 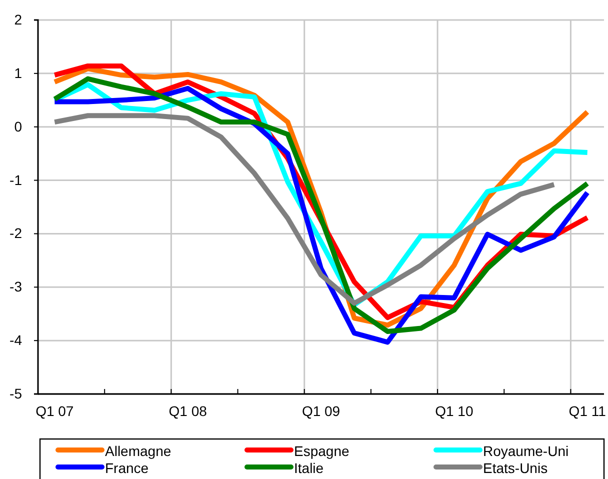 I want to click on legend-label: France, so click(x=127, y=468).